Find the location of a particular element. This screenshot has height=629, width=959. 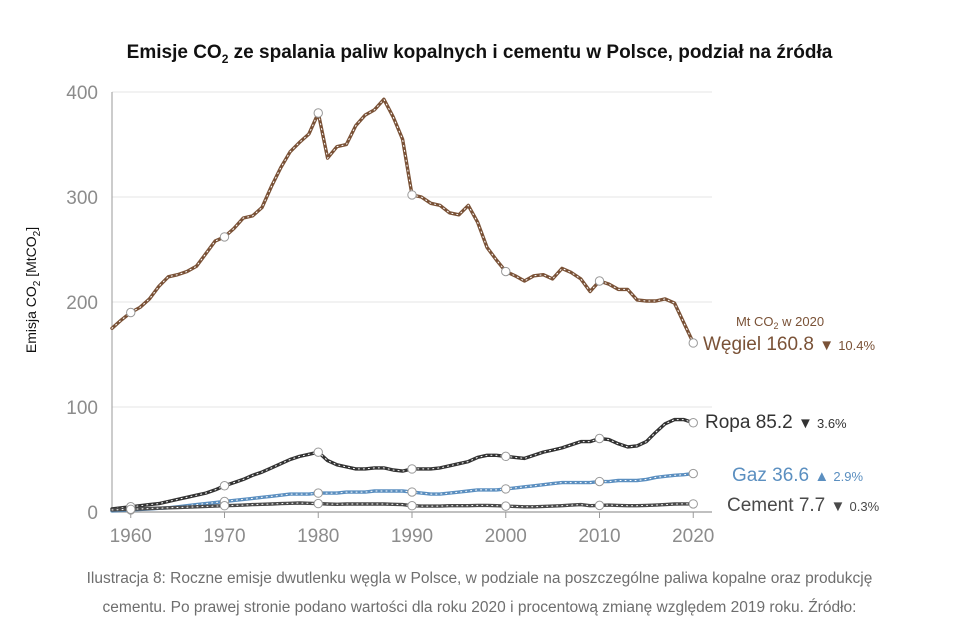

series-dots-oil is located at coordinates (402, 464).